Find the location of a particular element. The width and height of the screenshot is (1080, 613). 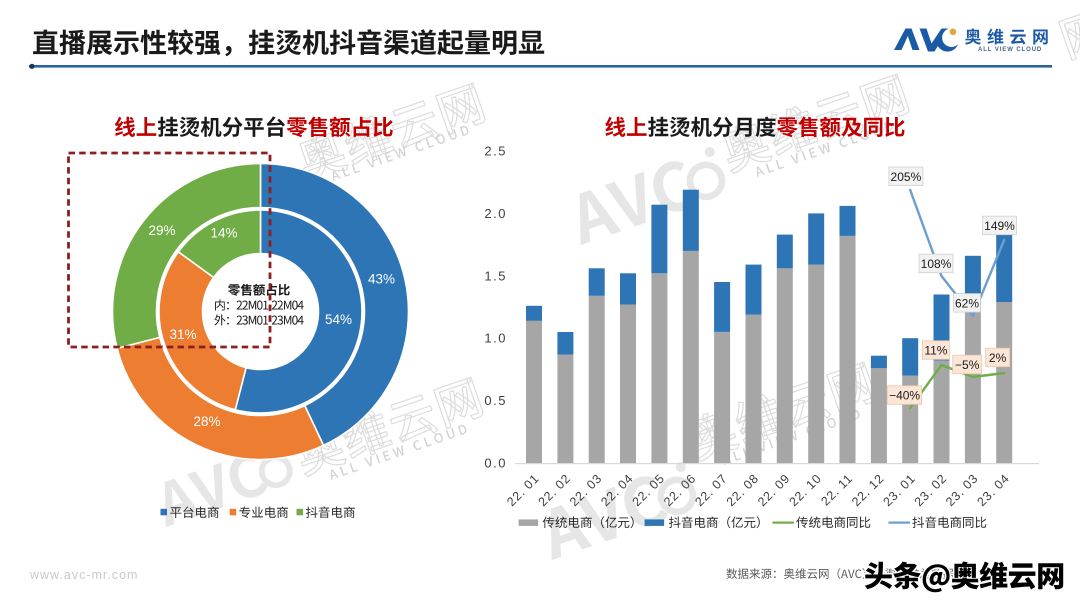

svg-text: 108% is located at coordinates (936, 264).